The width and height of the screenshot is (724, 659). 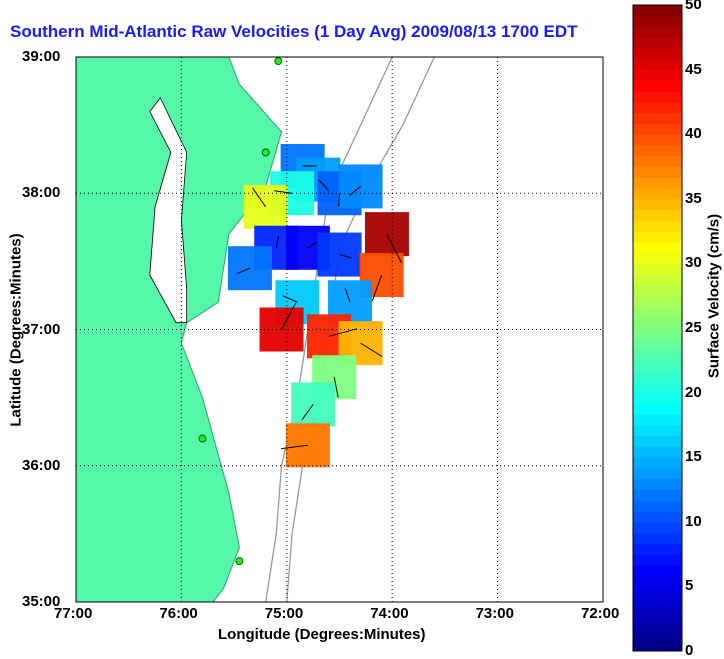 I want to click on colorbar-tick-label: 45, so click(x=693, y=69).